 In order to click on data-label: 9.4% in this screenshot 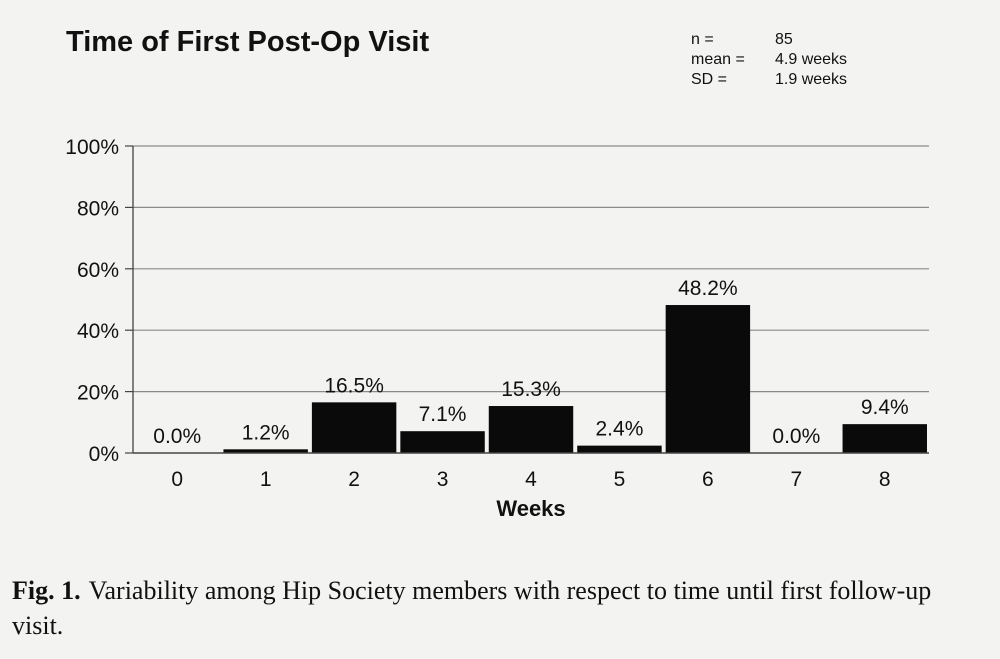, I will do `click(885, 407)`.